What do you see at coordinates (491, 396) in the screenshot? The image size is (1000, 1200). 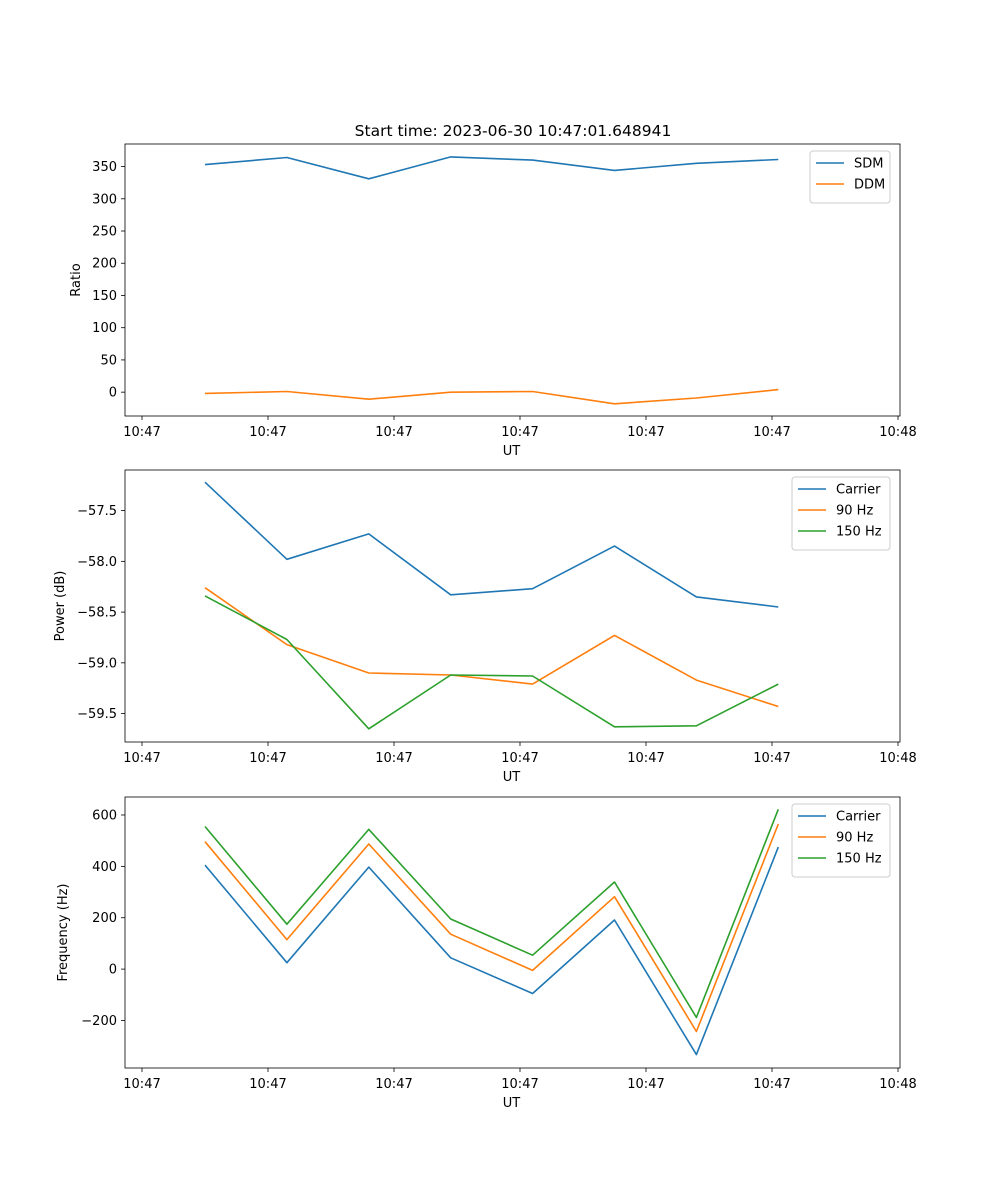 I see `series-line-ddm` at bounding box center [491, 396].